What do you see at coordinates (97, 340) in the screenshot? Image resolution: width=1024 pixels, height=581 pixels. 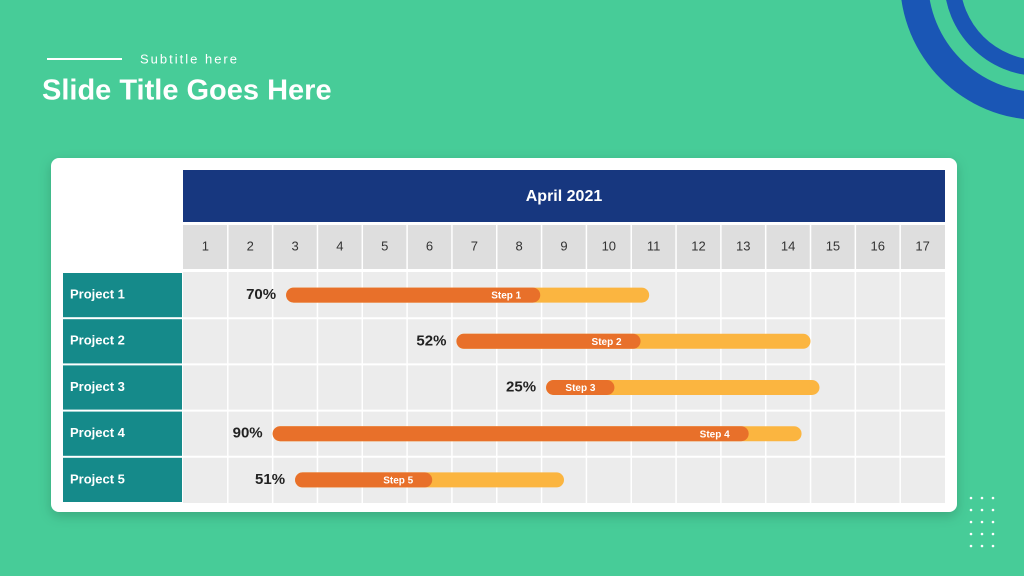 I see `project-label: Project 2` at bounding box center [97, 340].